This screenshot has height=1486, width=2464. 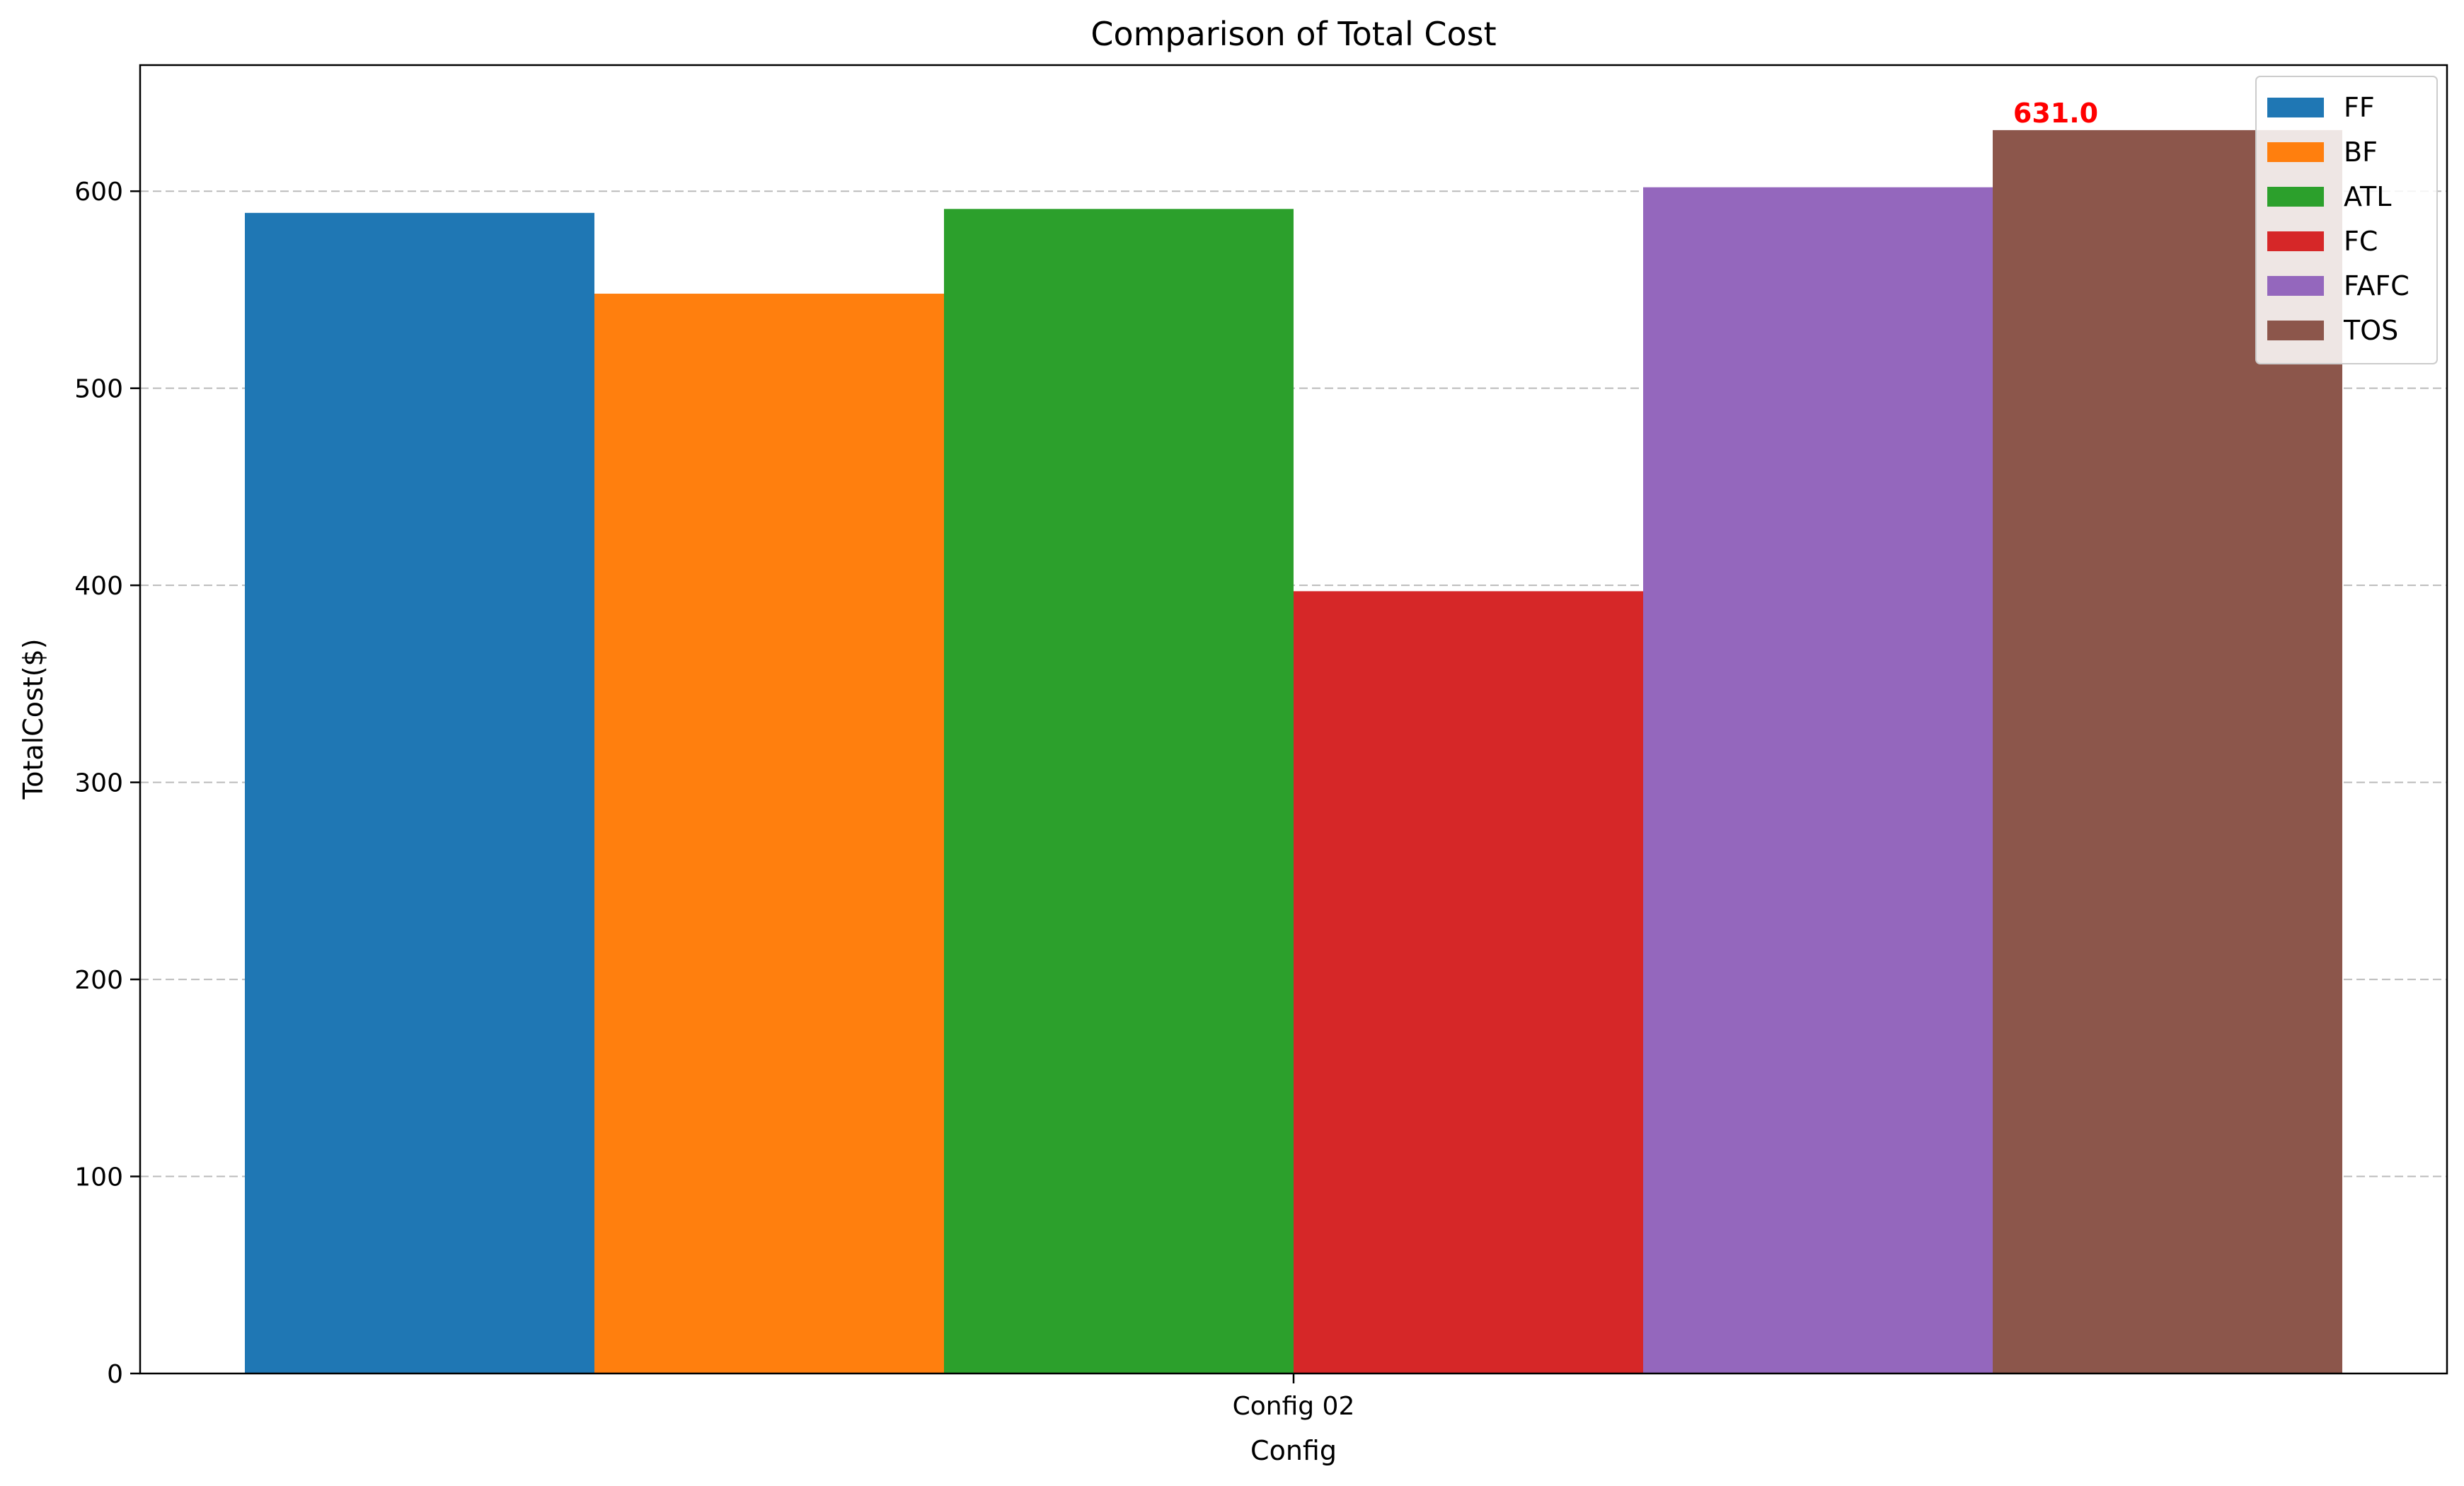 What do you see at coordinates (2295, 286) in the screenshot?
I see `legend-swatch-fafc` at bounding box center [2295, 286].